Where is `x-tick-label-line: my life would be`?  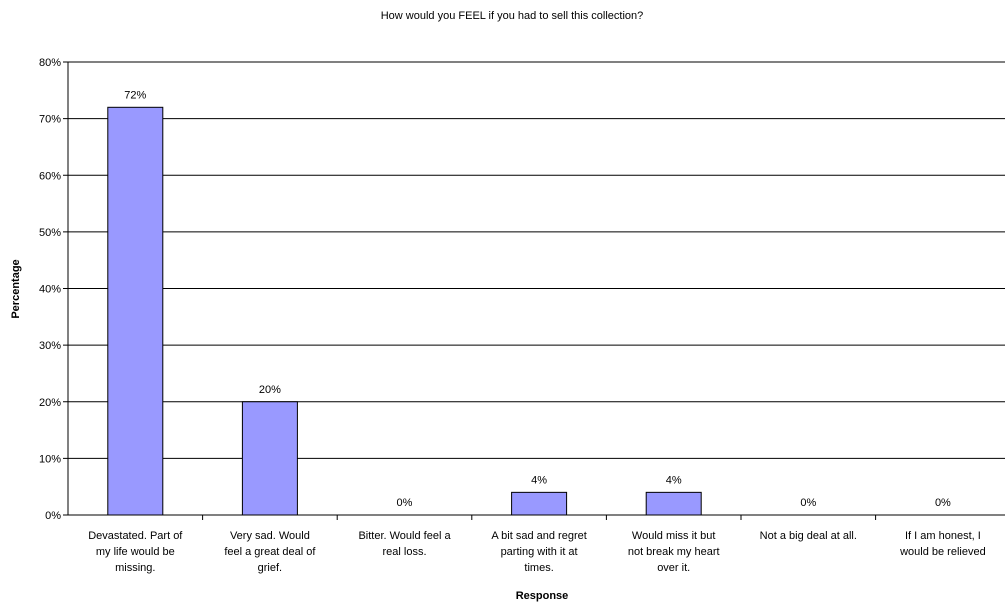
x-tick-label-line: my life would be is located at coordinates (135, 552).